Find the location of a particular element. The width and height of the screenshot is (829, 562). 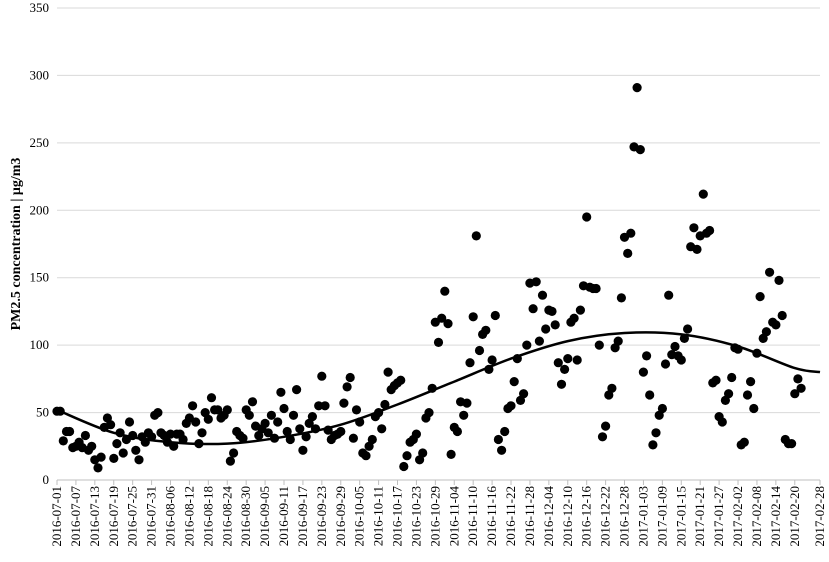

x-tick-label: 2016-11-16 is located at coordinates (491, 516).